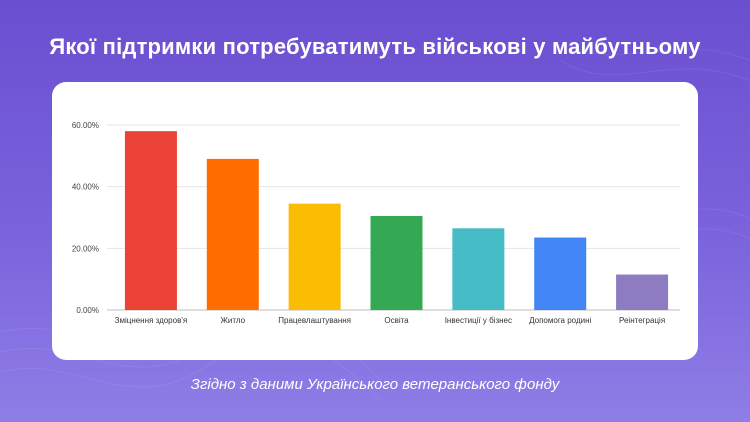 This screenshot has height=422, width=750. I want to click on x-tick-label: Житло, so click(233, 320).